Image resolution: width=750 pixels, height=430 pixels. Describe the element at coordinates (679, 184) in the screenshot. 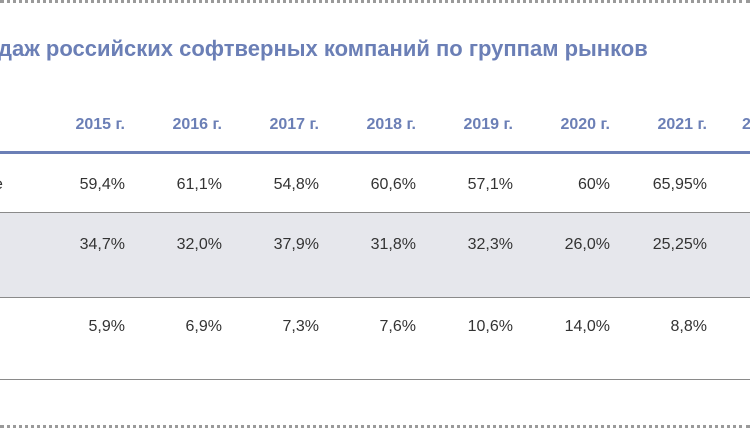

I see `table-cell: 65,95%` at that location.